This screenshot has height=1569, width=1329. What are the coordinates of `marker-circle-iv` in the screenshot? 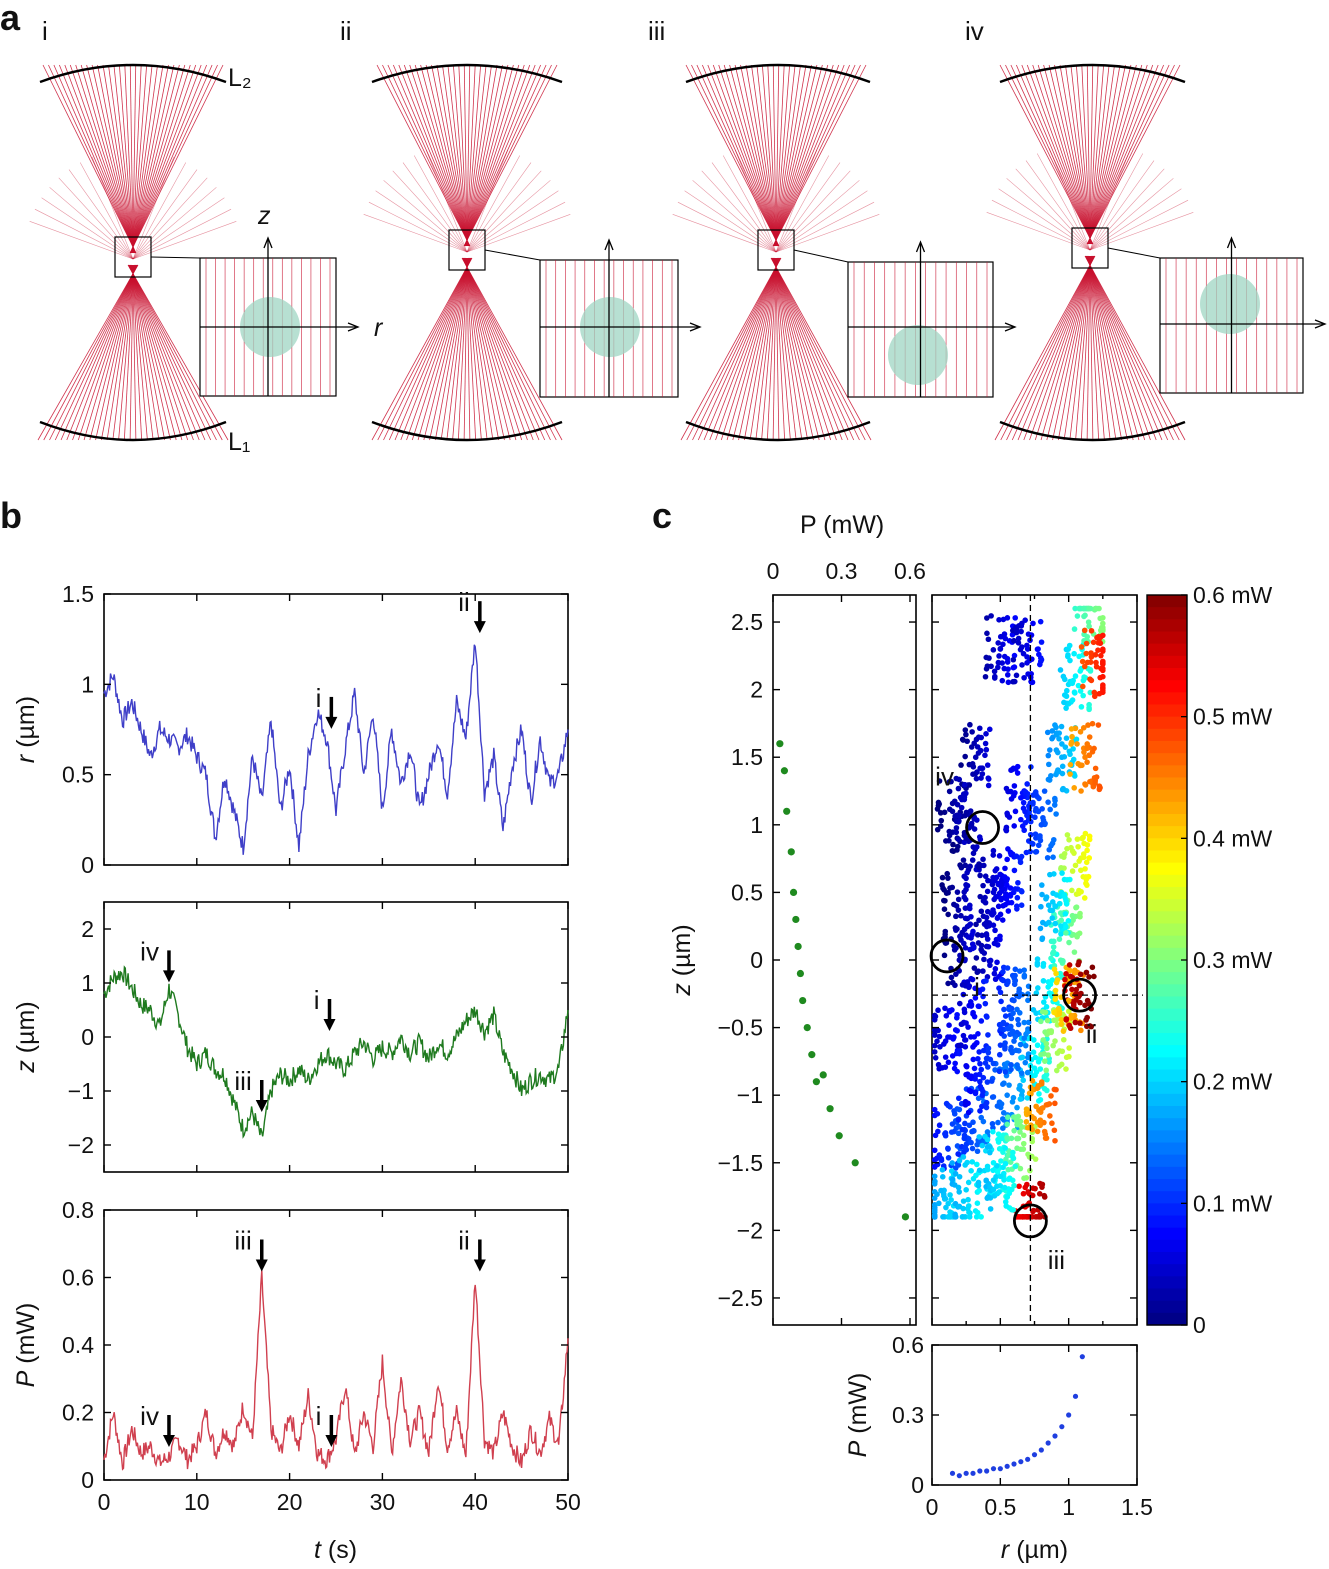 It's located at (982, 827).